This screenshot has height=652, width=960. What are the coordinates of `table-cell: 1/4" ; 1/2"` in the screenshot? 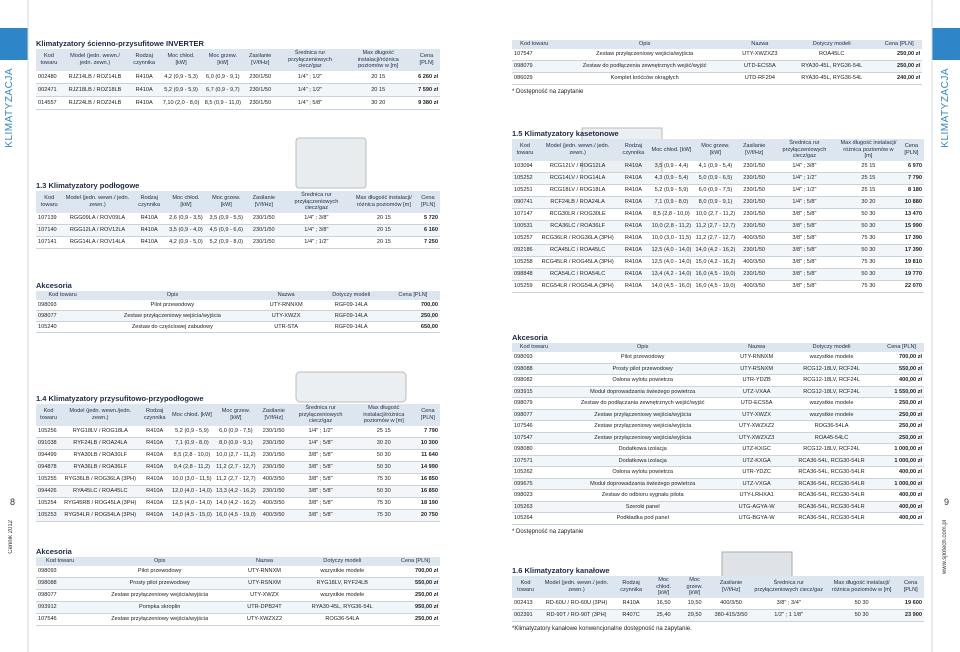 It's located at (316, 242).